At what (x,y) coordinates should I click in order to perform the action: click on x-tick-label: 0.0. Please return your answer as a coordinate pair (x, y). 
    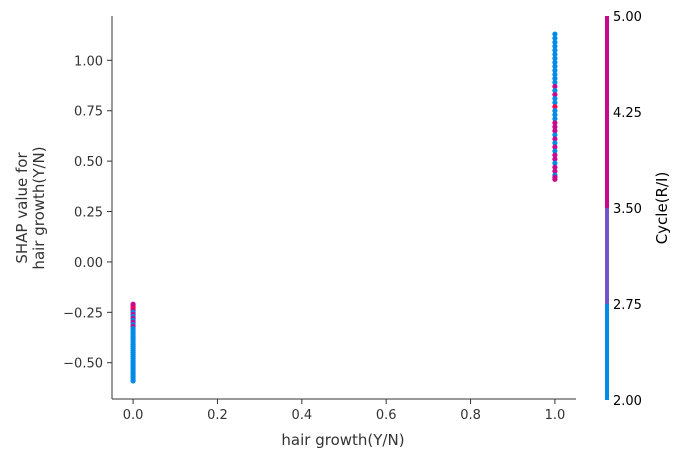
    Looking at the image, I should click on (133, 415).